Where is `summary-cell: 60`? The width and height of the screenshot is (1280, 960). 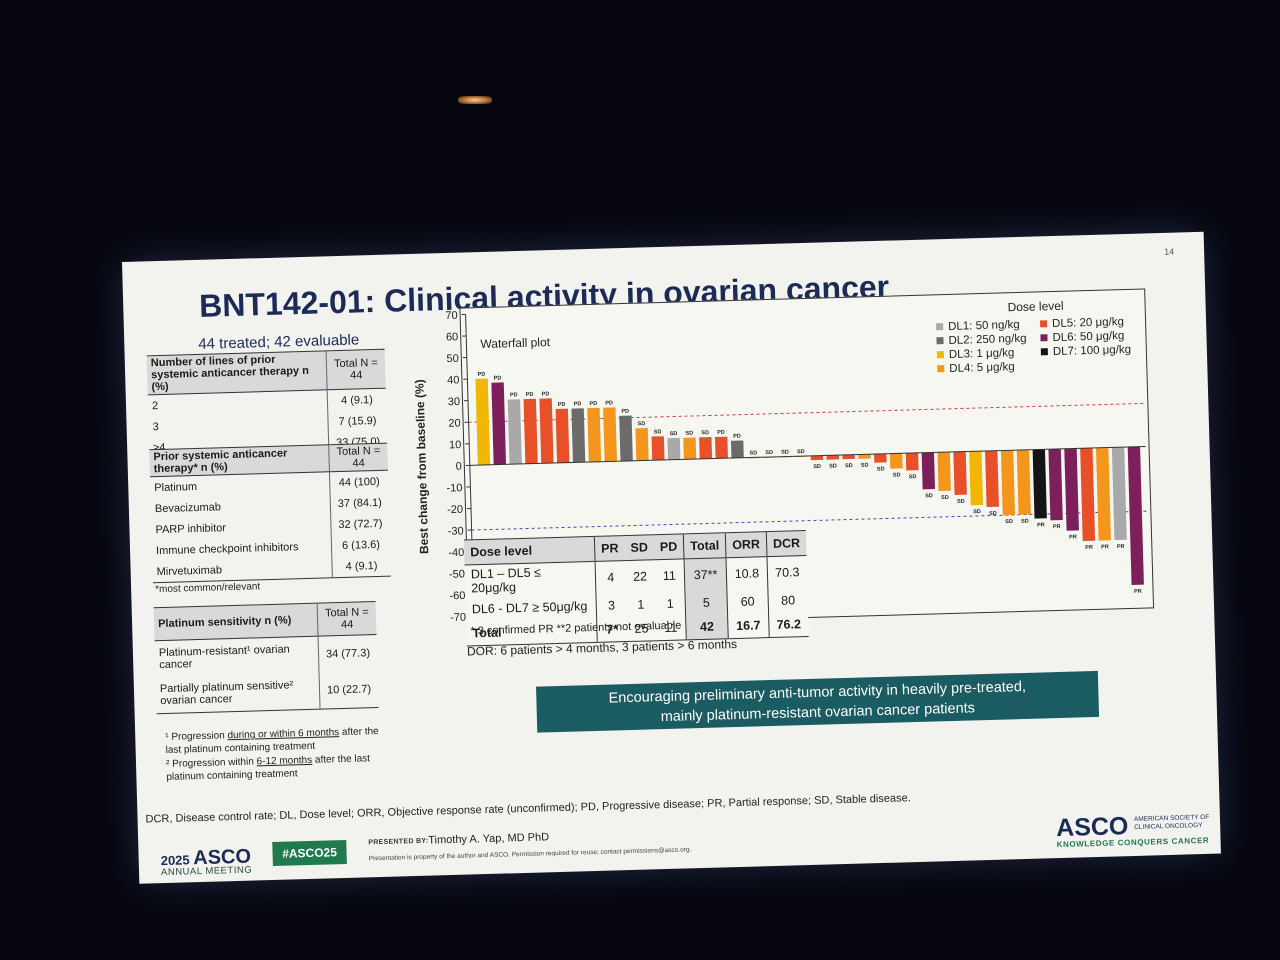
summary-cell: 60 is located at coordinates (747, 602).